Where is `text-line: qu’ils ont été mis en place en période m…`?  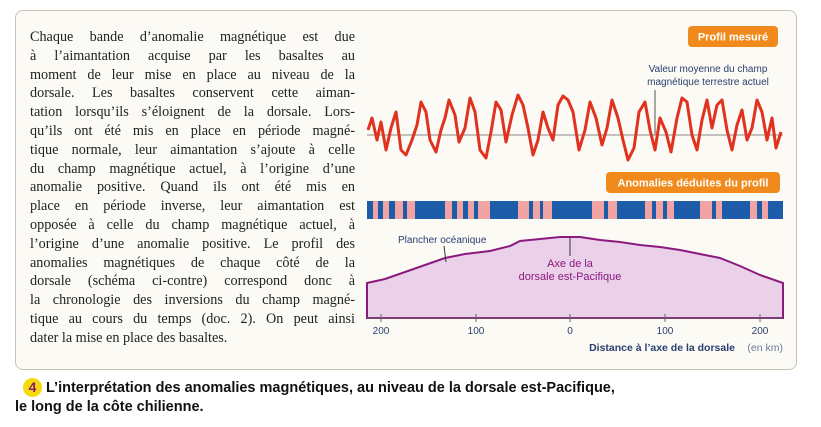 text-line: qu’ils ont été mis en place en période m… is located at coordinates (192, 130).